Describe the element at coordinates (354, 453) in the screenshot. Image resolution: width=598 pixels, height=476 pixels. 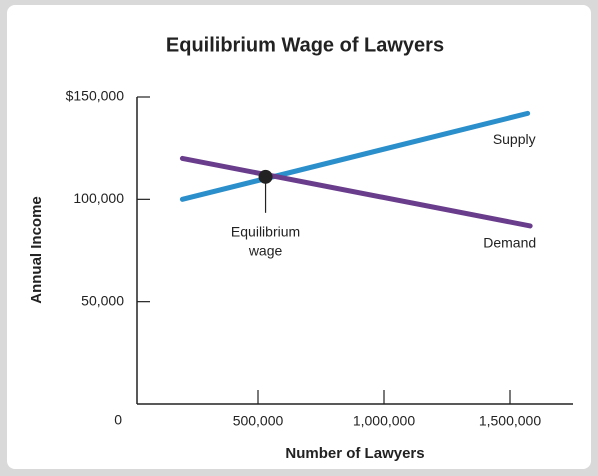
I see `x-axis-title: Number of Lawyers` at that location.